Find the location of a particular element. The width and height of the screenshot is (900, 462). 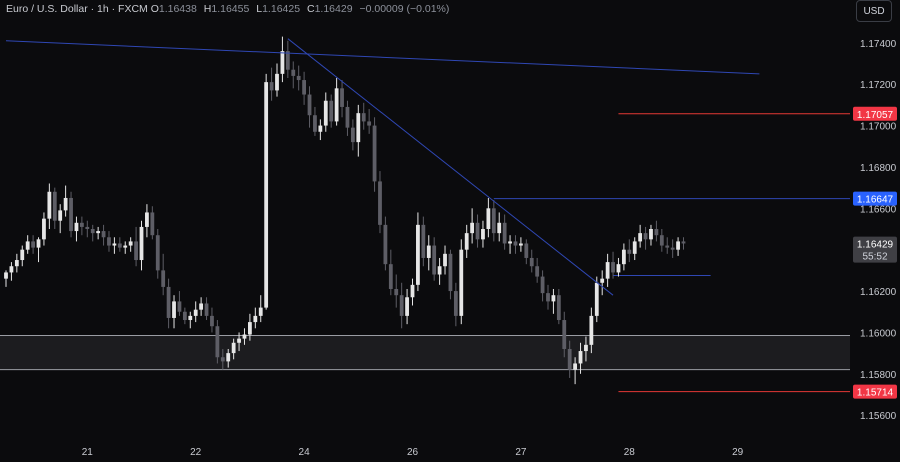

y-tick-label: 1.15800 is located at coordinates (878, 375).